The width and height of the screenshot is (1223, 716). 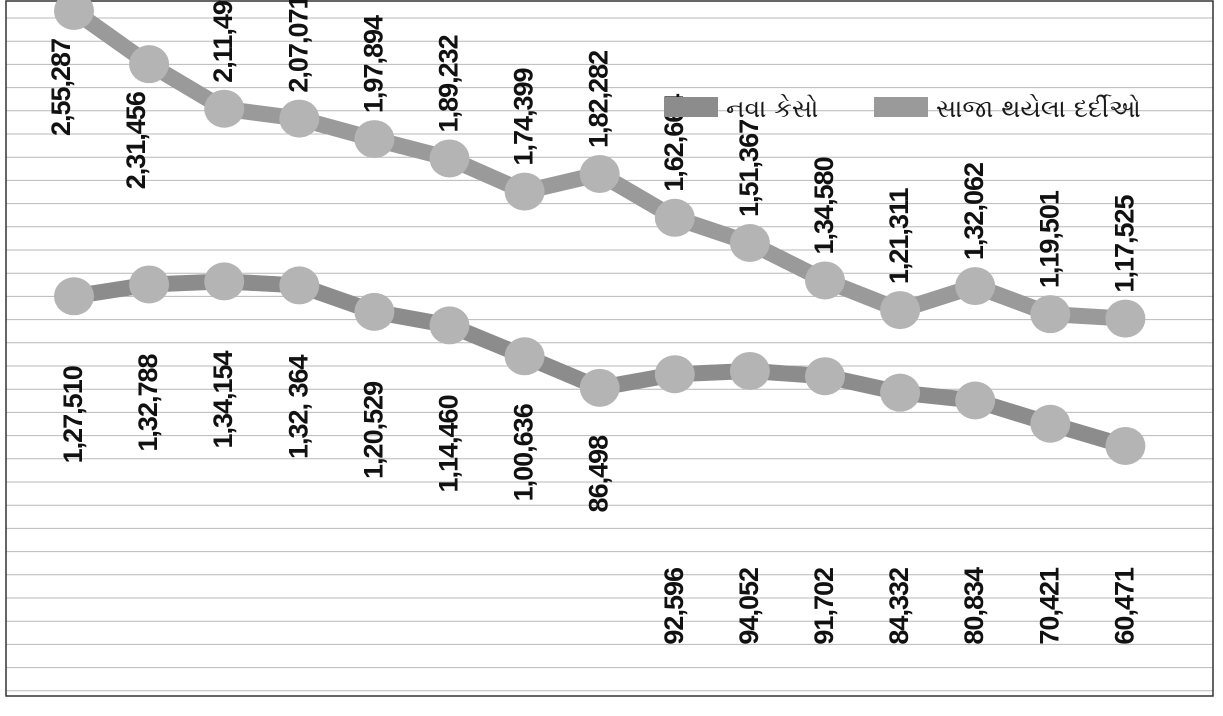 What do you see at coordinates (223, 399) in the screenshot?
I see `data-label-new-cases: 1,34,154` at bounding box center [223, 399].